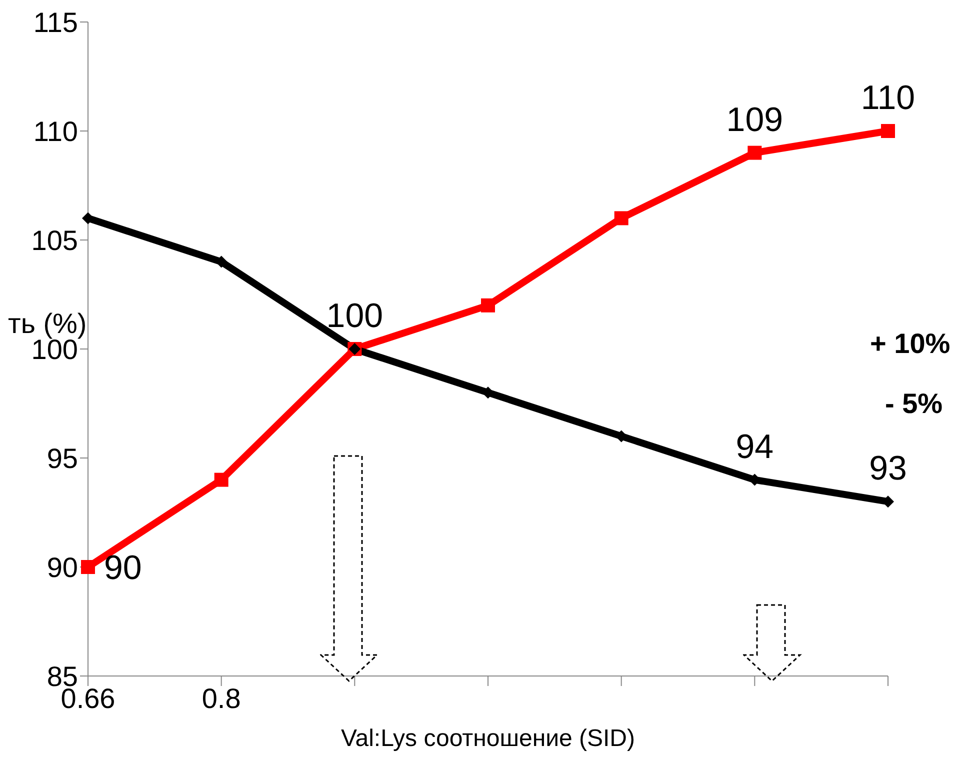 This screenshot has height=767, width=980. What do you see at coordinates (755, 447) in the screenshot?
I see `data-label: 94` at bounding box center [755, 447].